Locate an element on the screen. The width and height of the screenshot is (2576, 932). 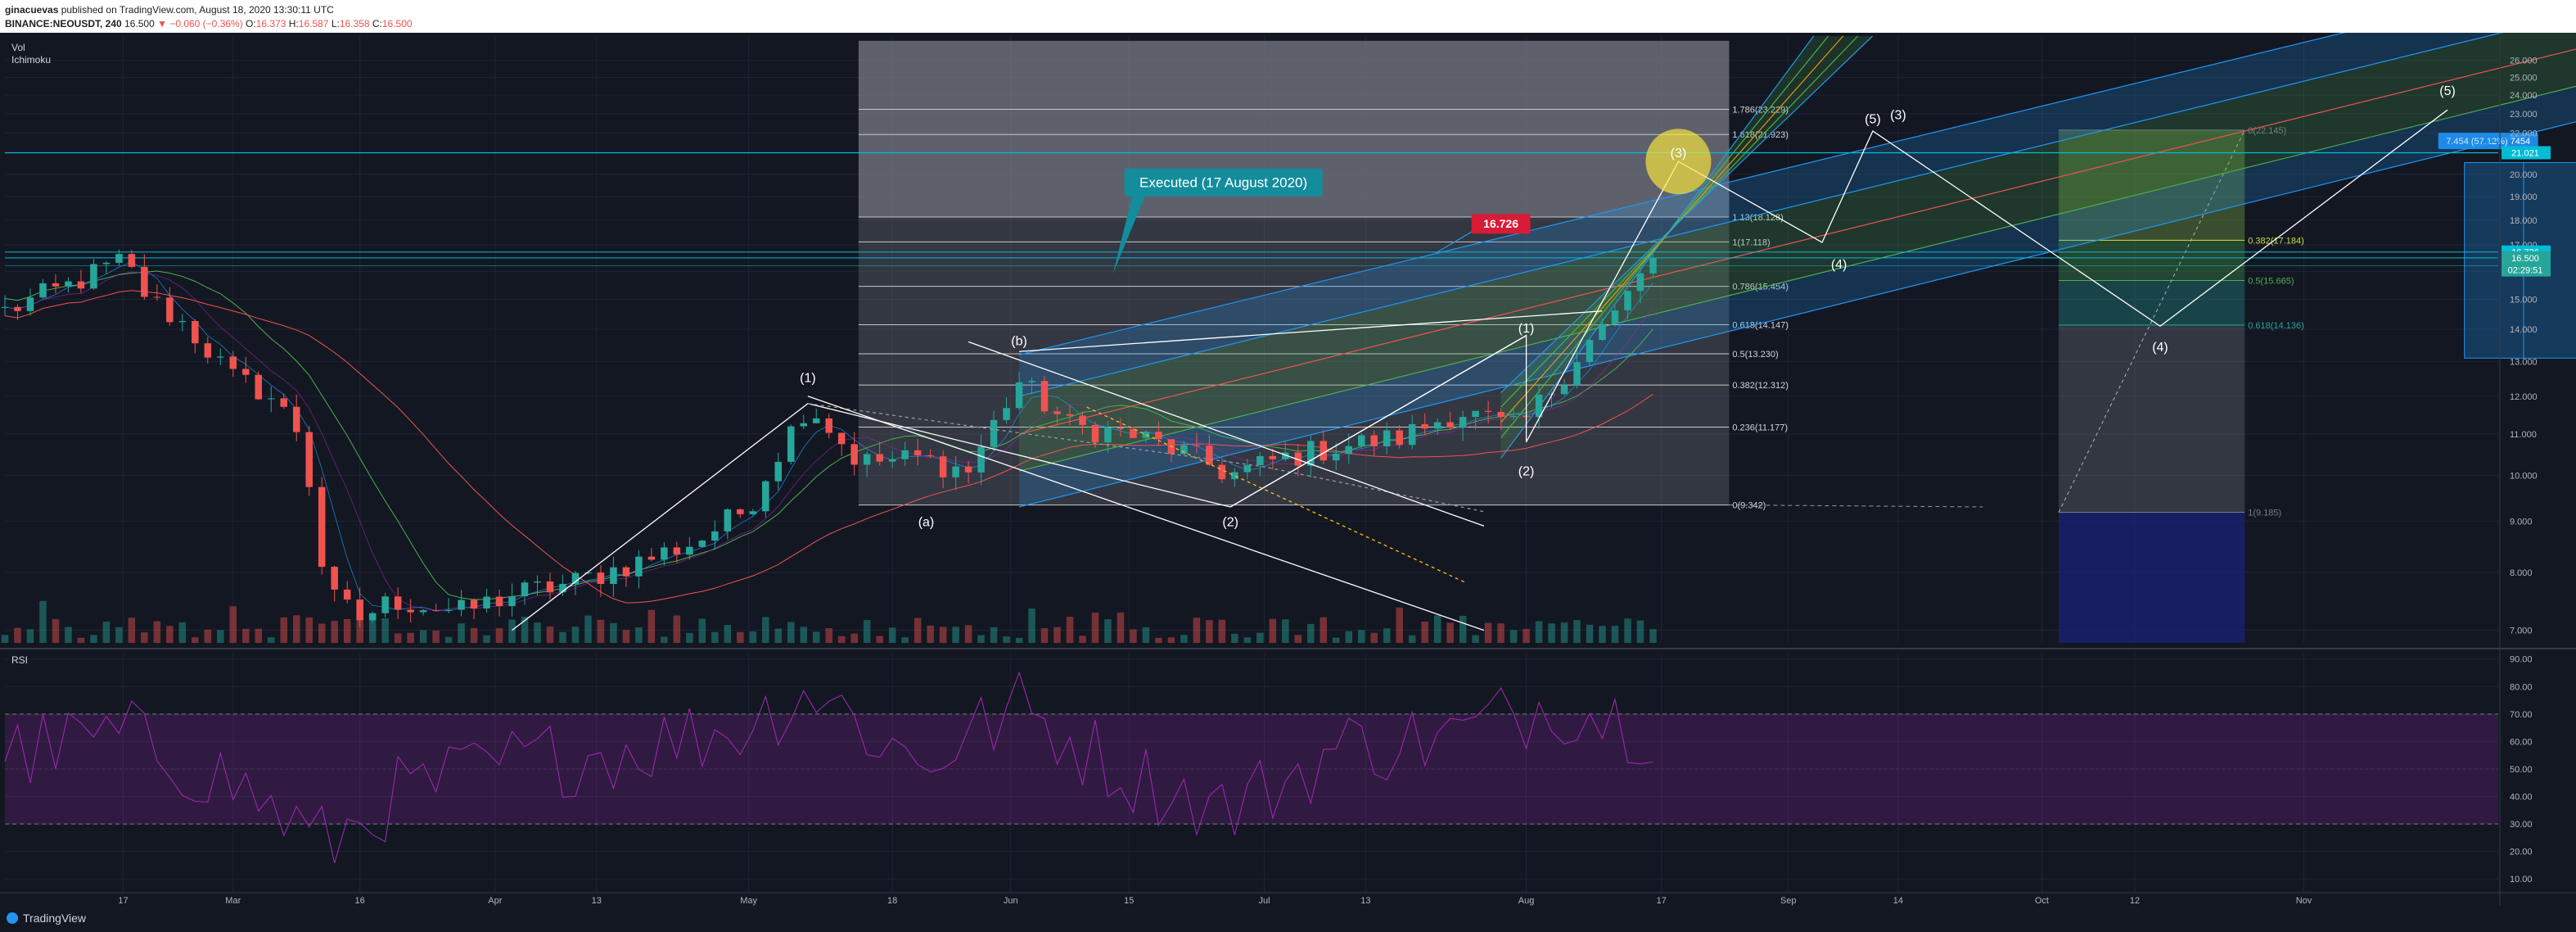
price-tag: 02:29:51 is located at coordinates (2526, 270).